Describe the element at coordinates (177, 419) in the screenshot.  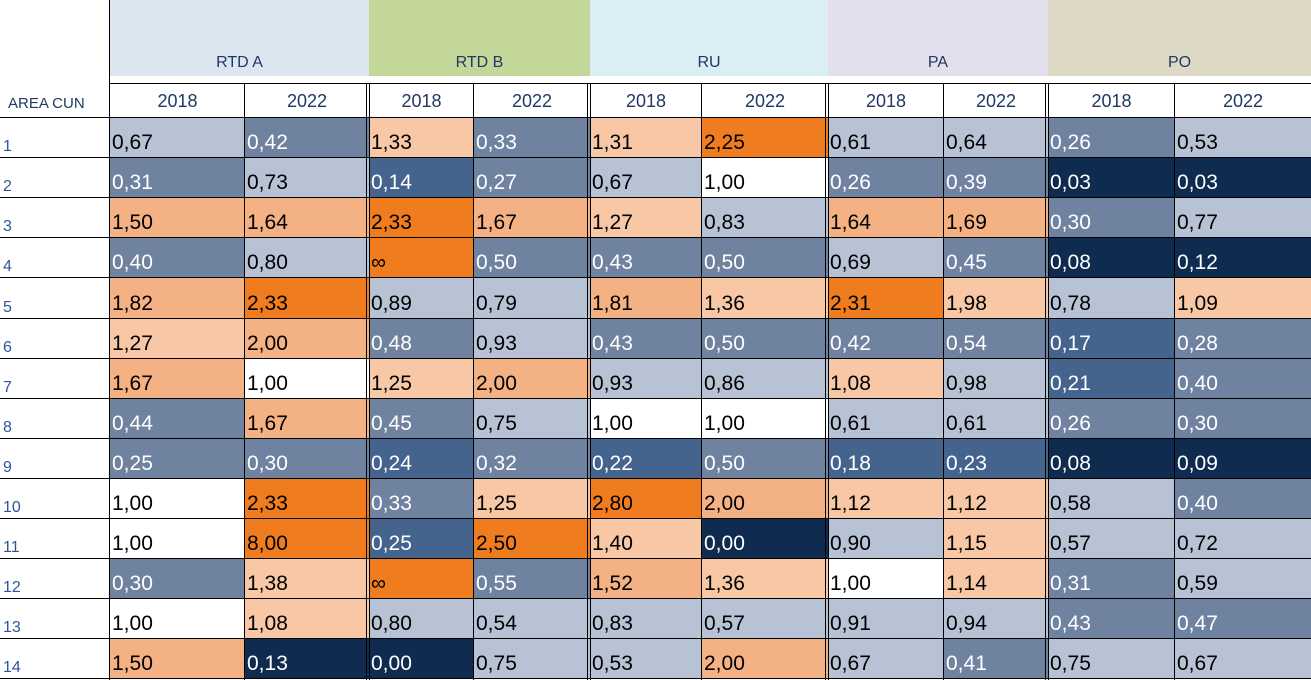
I see `table-cell: 0,44` at that location.